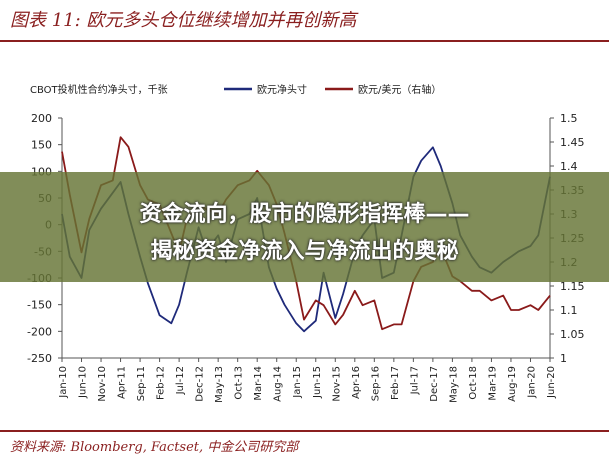  Describe the element at coordinates (434, 384) in the screenshot. I see `x-tick-label: Dec-17` at that location.